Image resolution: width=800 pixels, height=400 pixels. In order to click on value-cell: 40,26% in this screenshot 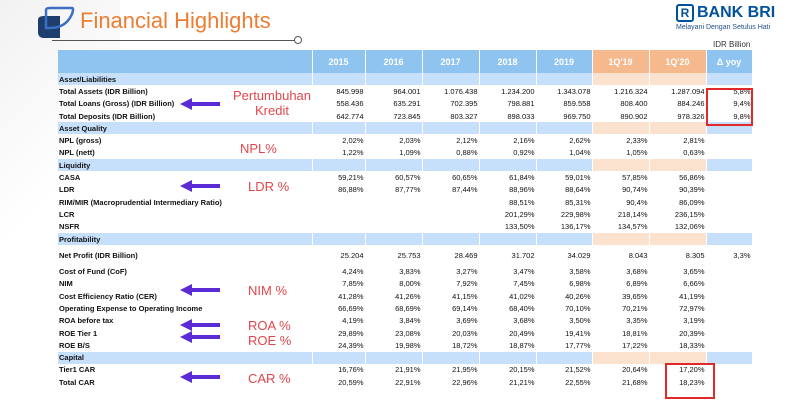, I will do `click(578, 296)`.